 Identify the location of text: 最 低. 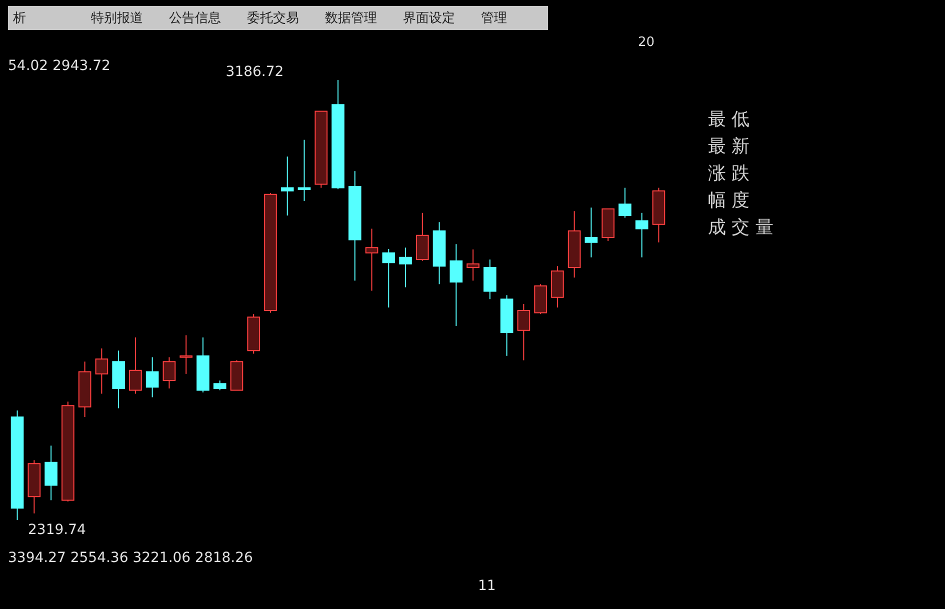
(729, 119).